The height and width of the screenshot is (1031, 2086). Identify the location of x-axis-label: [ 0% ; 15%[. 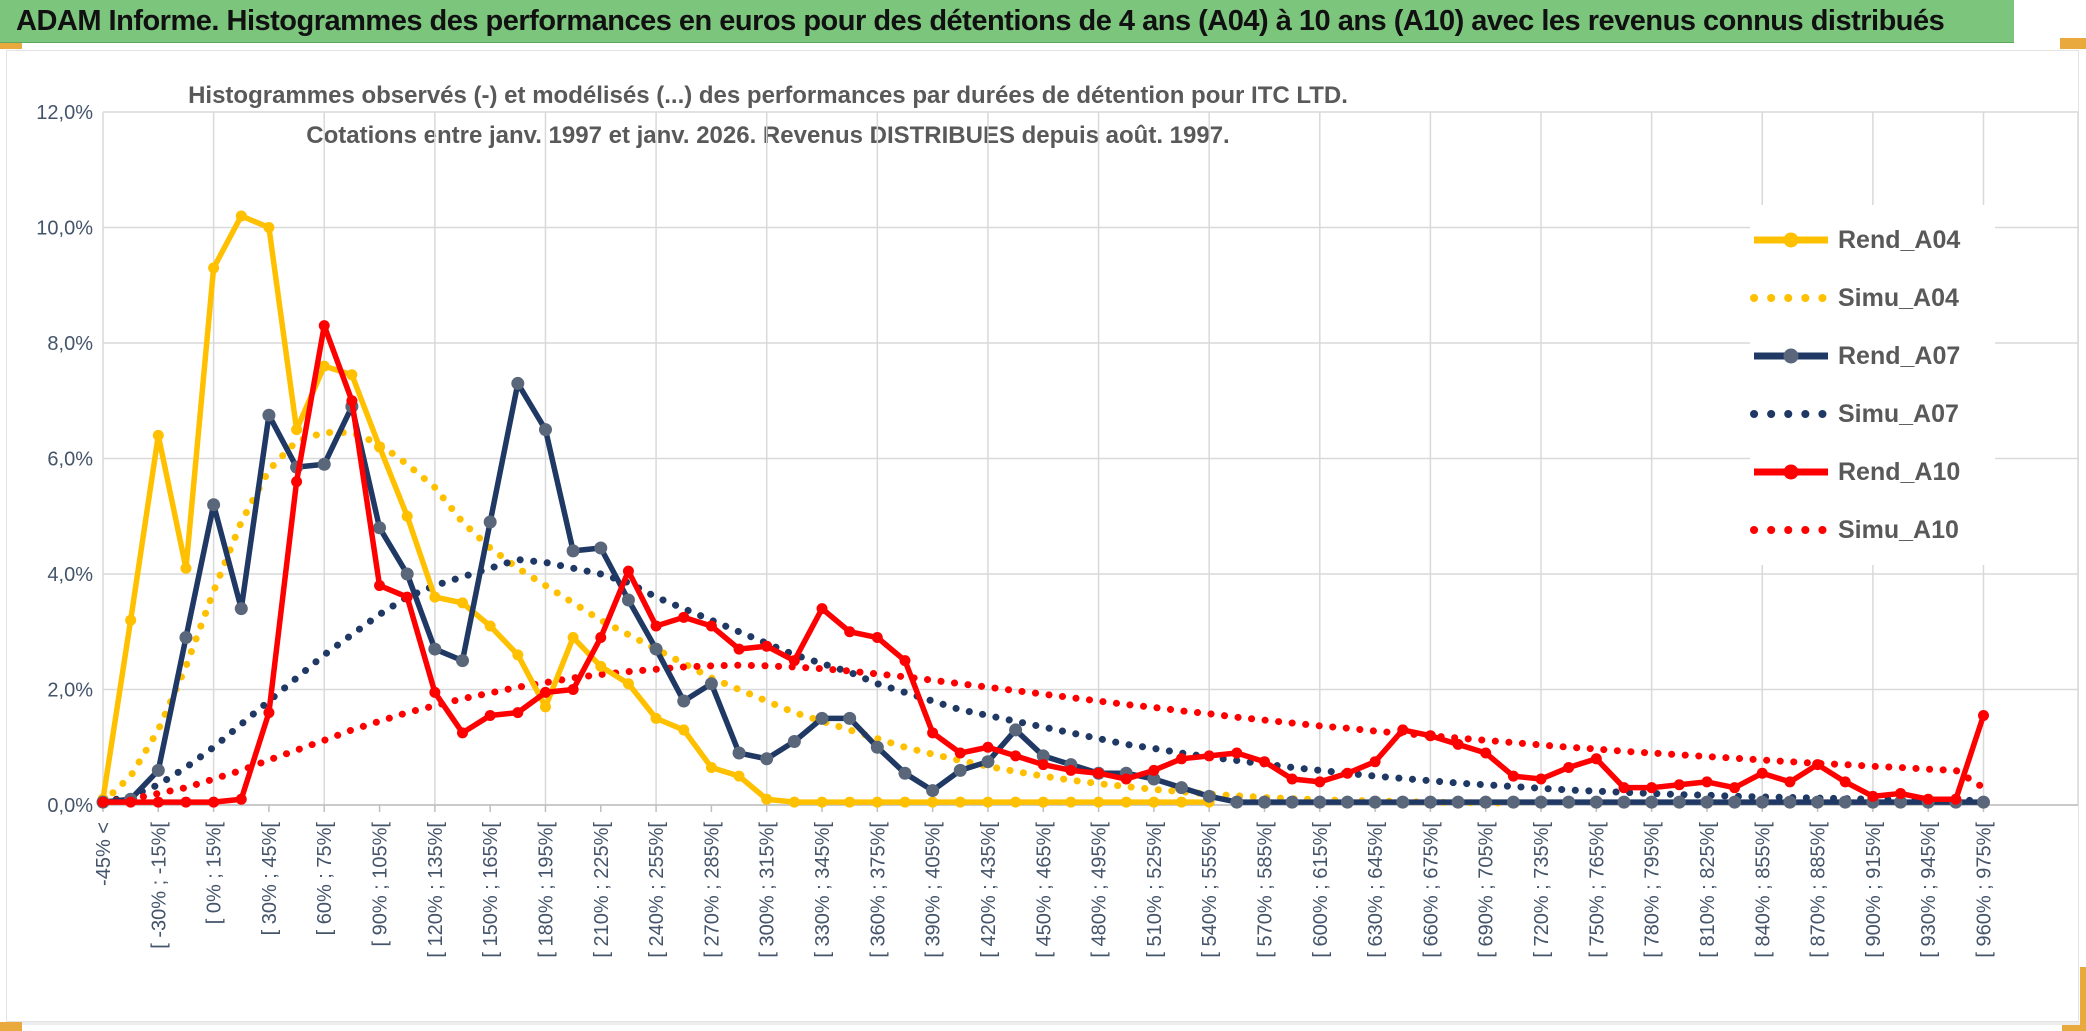
(215, 873).